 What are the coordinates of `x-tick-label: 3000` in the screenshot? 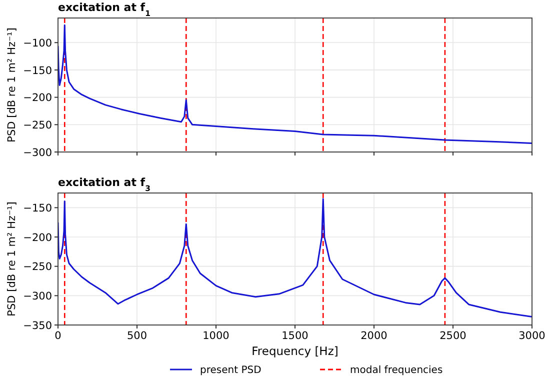 It's located at (532, 336).